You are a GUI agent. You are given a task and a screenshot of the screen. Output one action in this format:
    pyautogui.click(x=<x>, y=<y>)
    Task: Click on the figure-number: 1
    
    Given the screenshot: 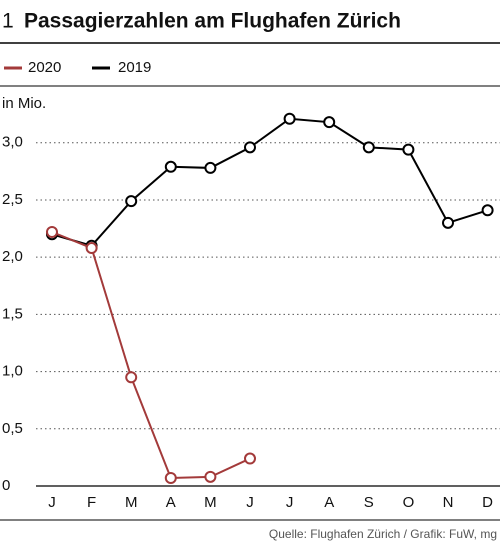 What is the action you would take?
    pyautogui.click(x=8, y=21)
    